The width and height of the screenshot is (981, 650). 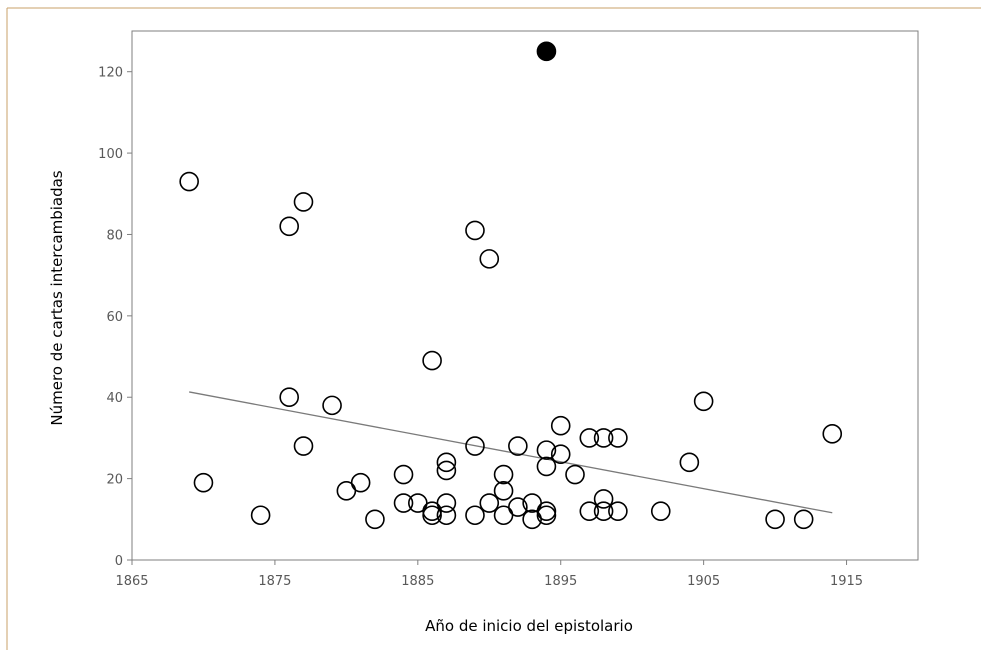 I want to click on x-axis-ticks: 1865 1875 1885 1895 1905 1915, so click(x=489, y=574).